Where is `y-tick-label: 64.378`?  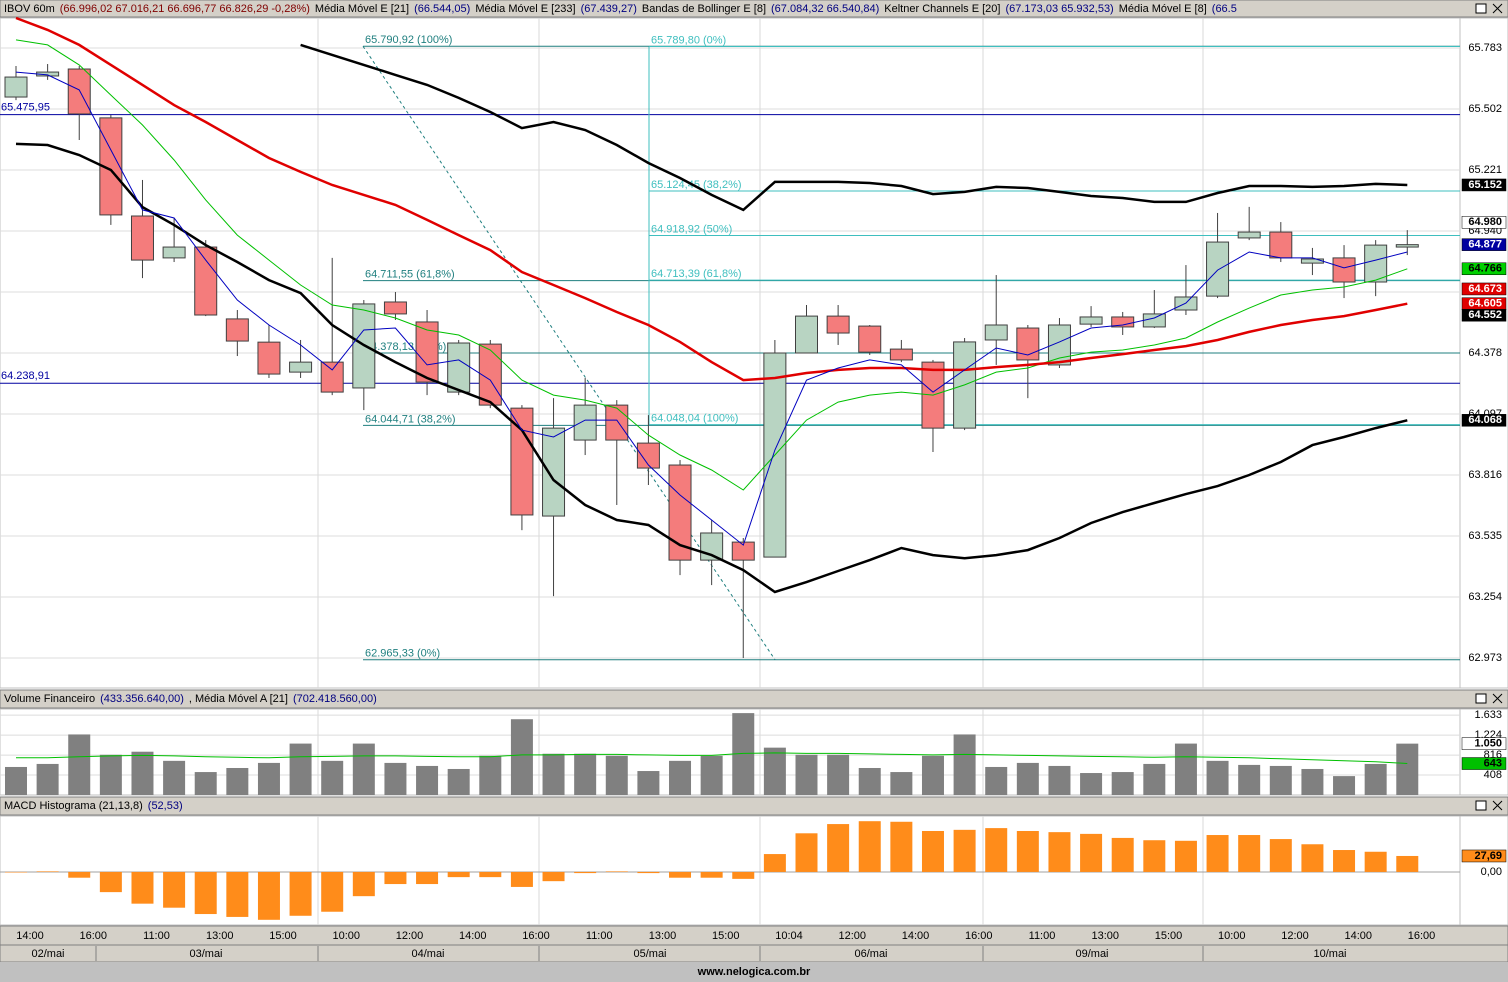
y-tick-label: 64.378 is located at coordinates (1485, 353).